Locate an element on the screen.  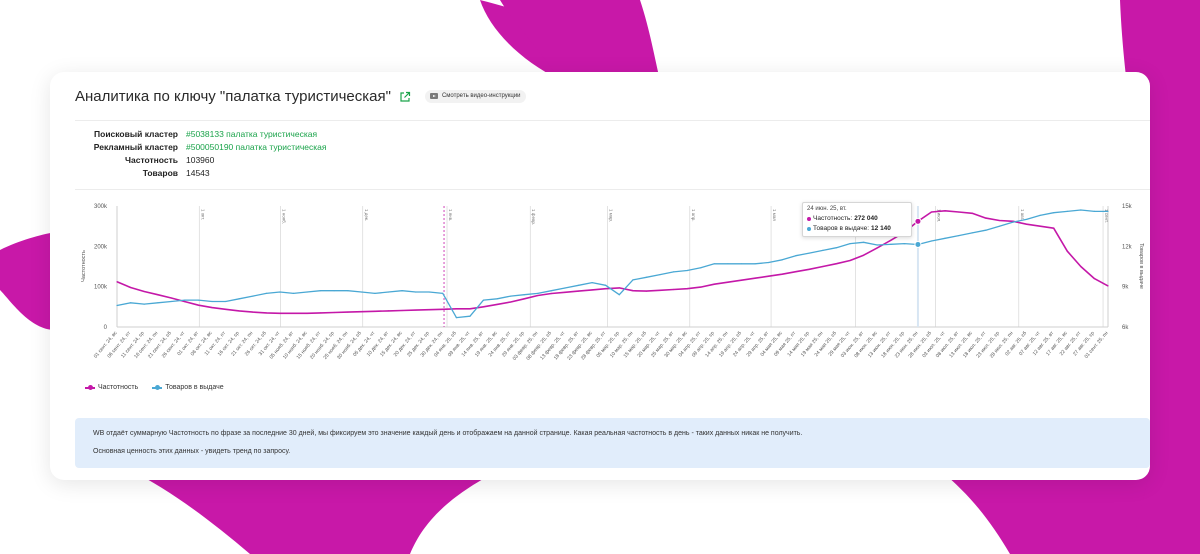
y-tick-left: 200k is located at coordinates (101, 247).